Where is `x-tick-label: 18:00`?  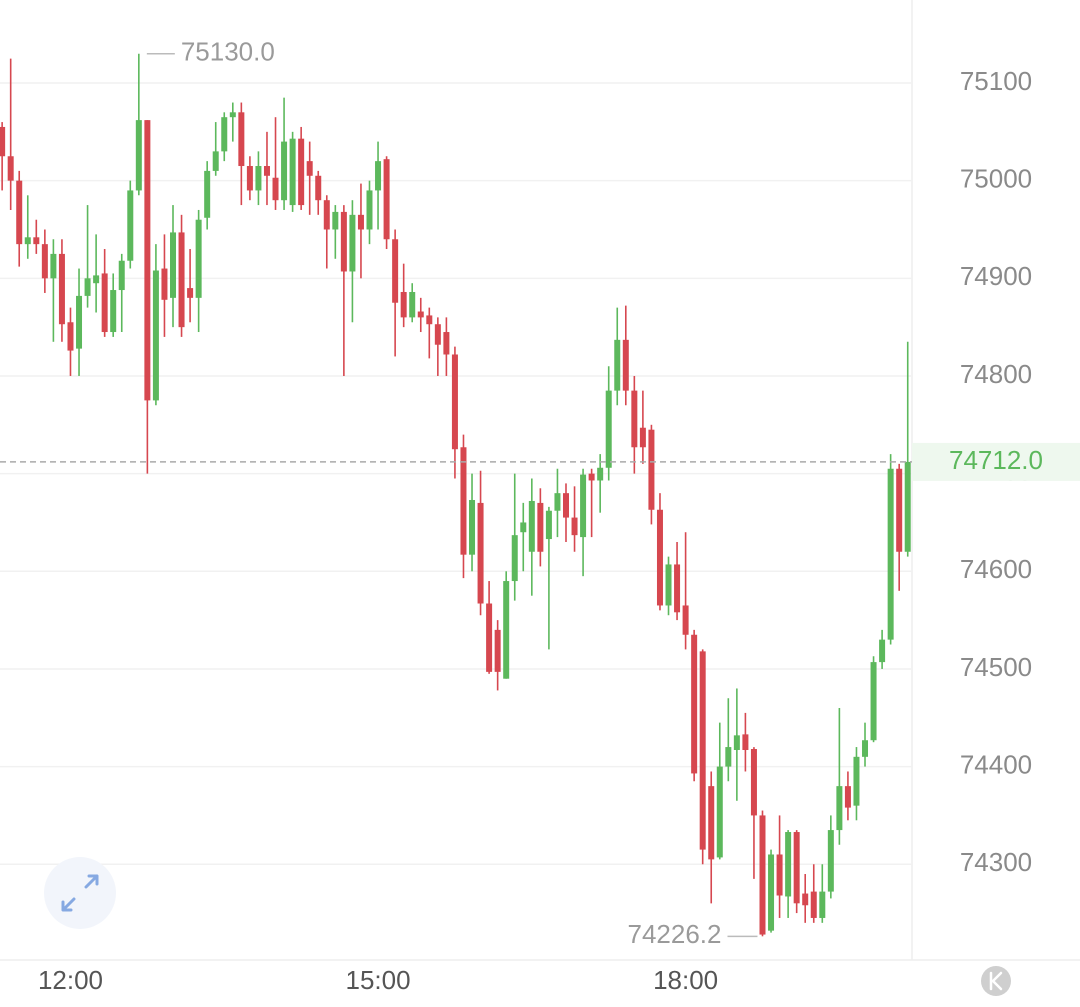 x-tick-label: 18:00 is located at coordinates (685, 980).